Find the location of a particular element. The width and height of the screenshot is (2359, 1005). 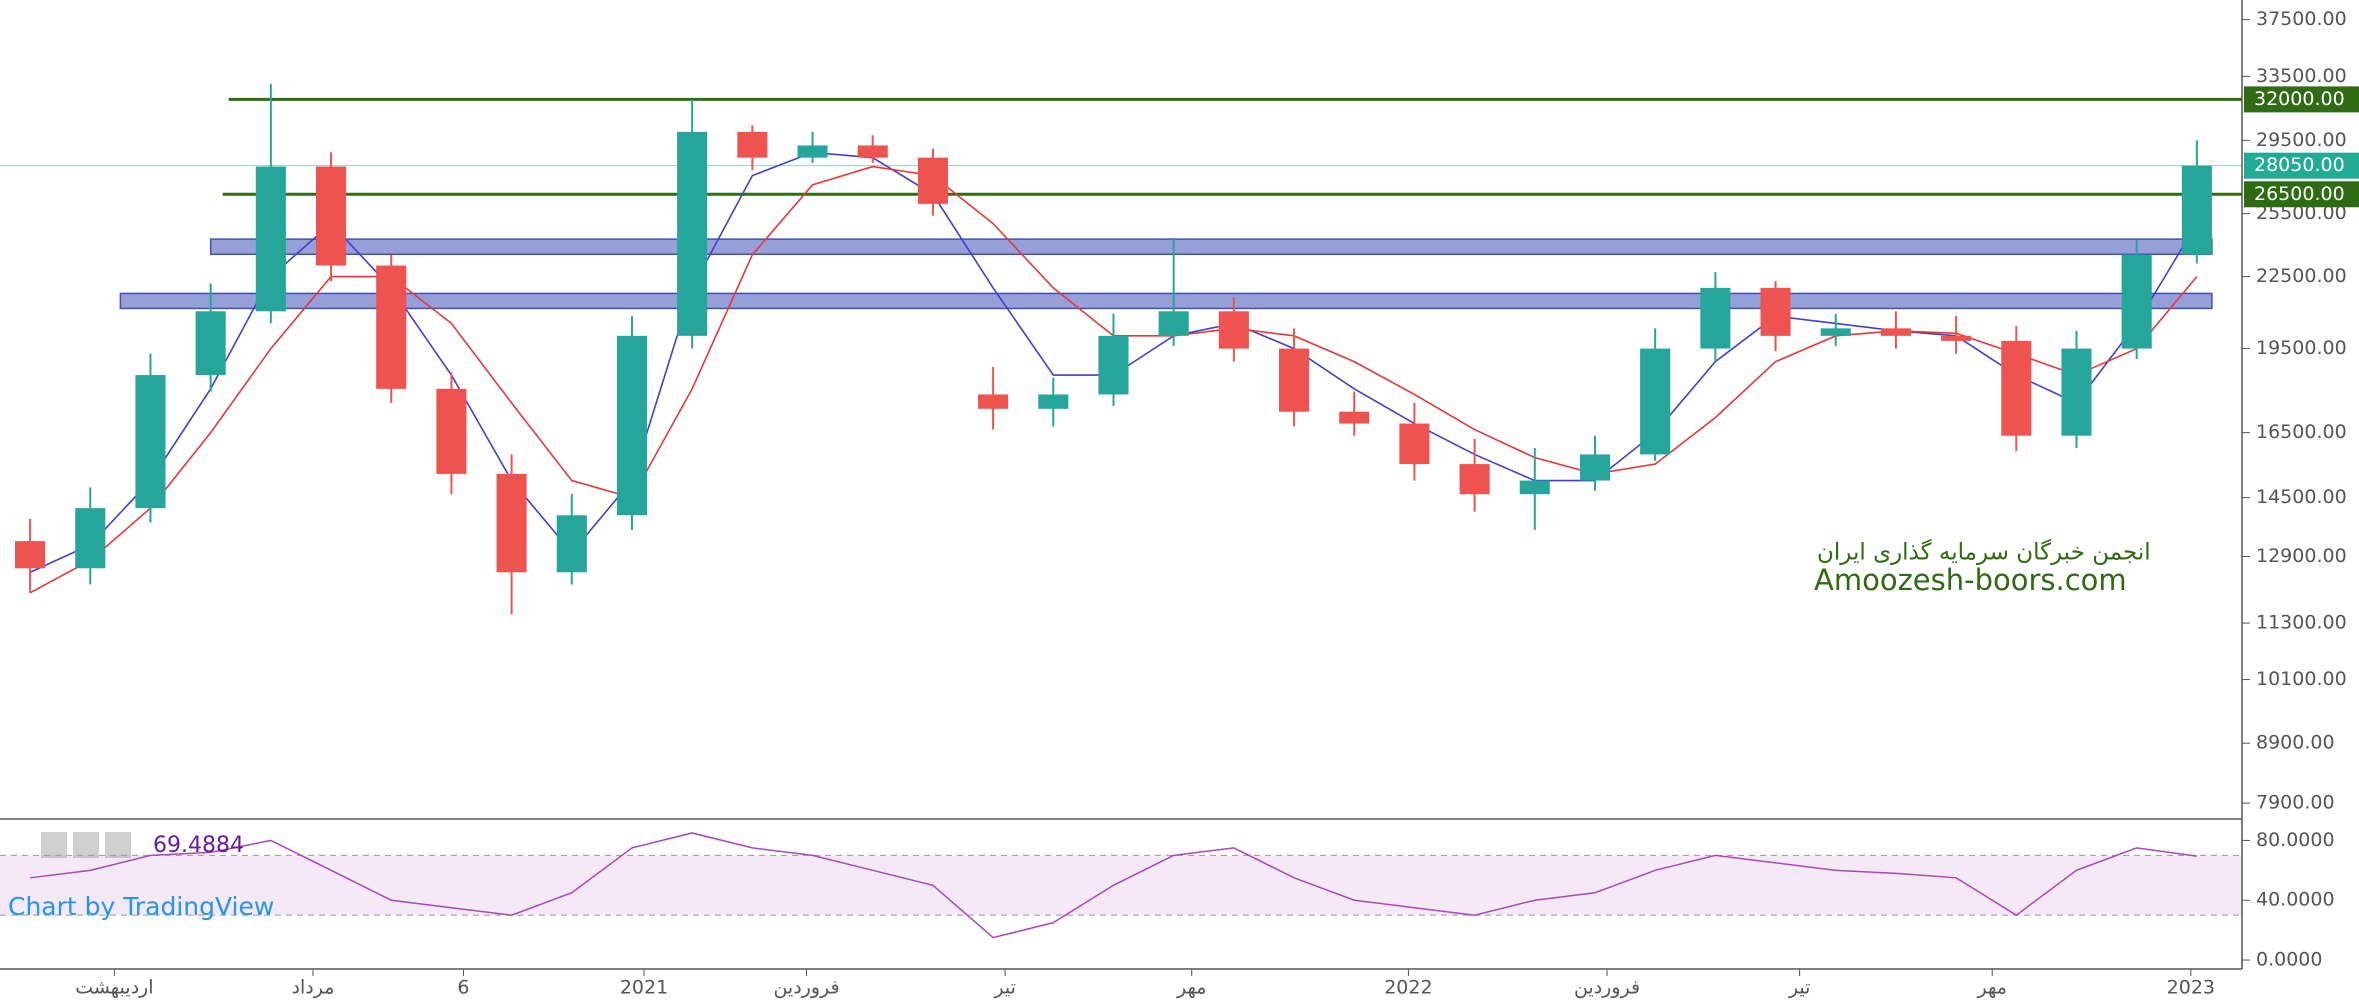

y-tick-label: 33500.00 is located at coordinates (2301, 76).